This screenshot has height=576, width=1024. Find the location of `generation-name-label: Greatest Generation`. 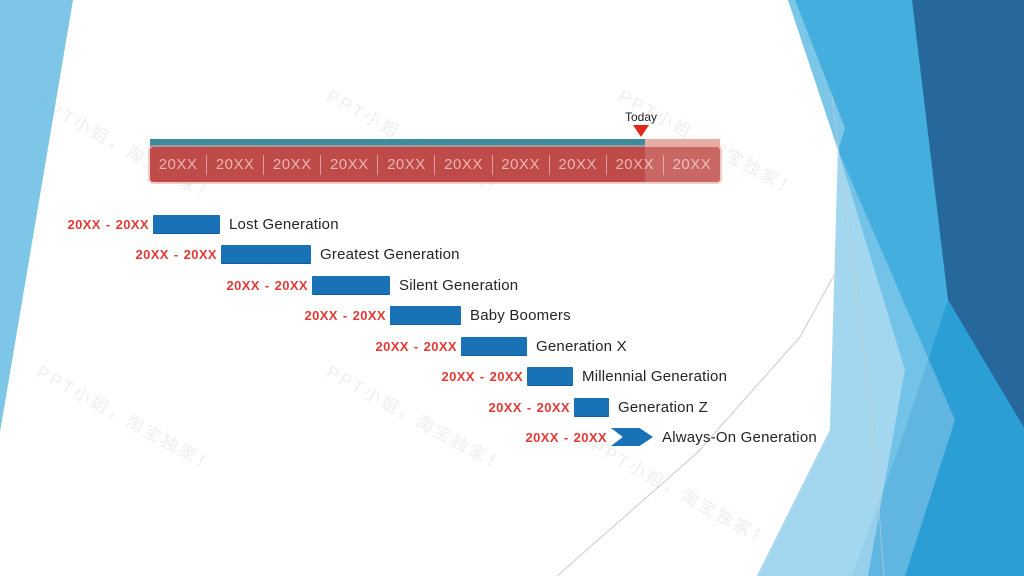

generation-name-label: Greatest Generation is located at coordinates (390, 254).